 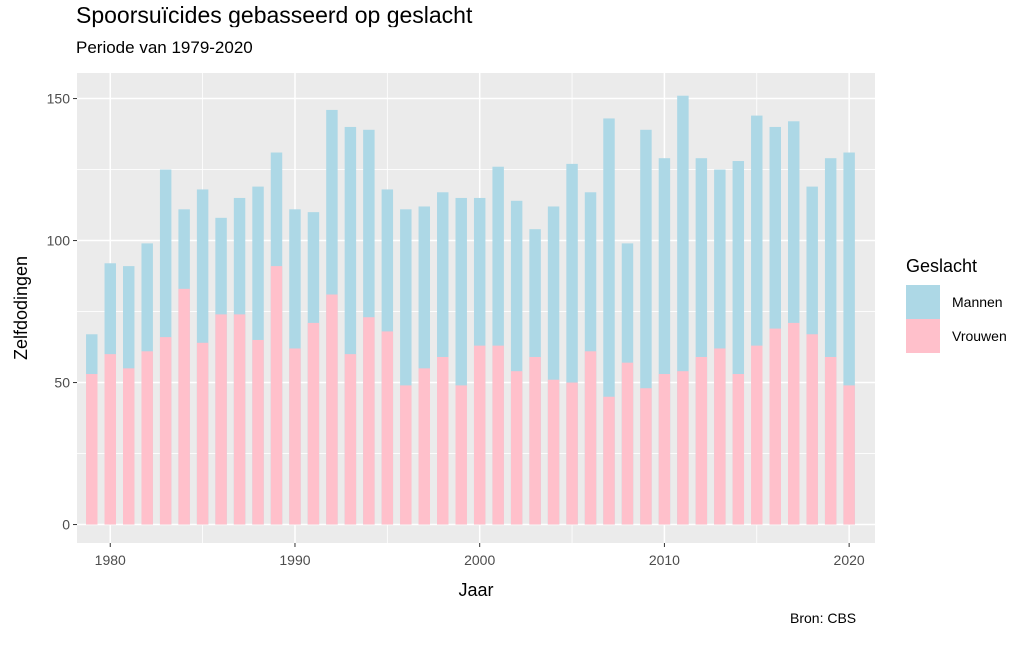 What do you see at coordinates (258, 432) in the screenshot?
I see `bar-vrouwen-1988` at bounding box center [258, 432].